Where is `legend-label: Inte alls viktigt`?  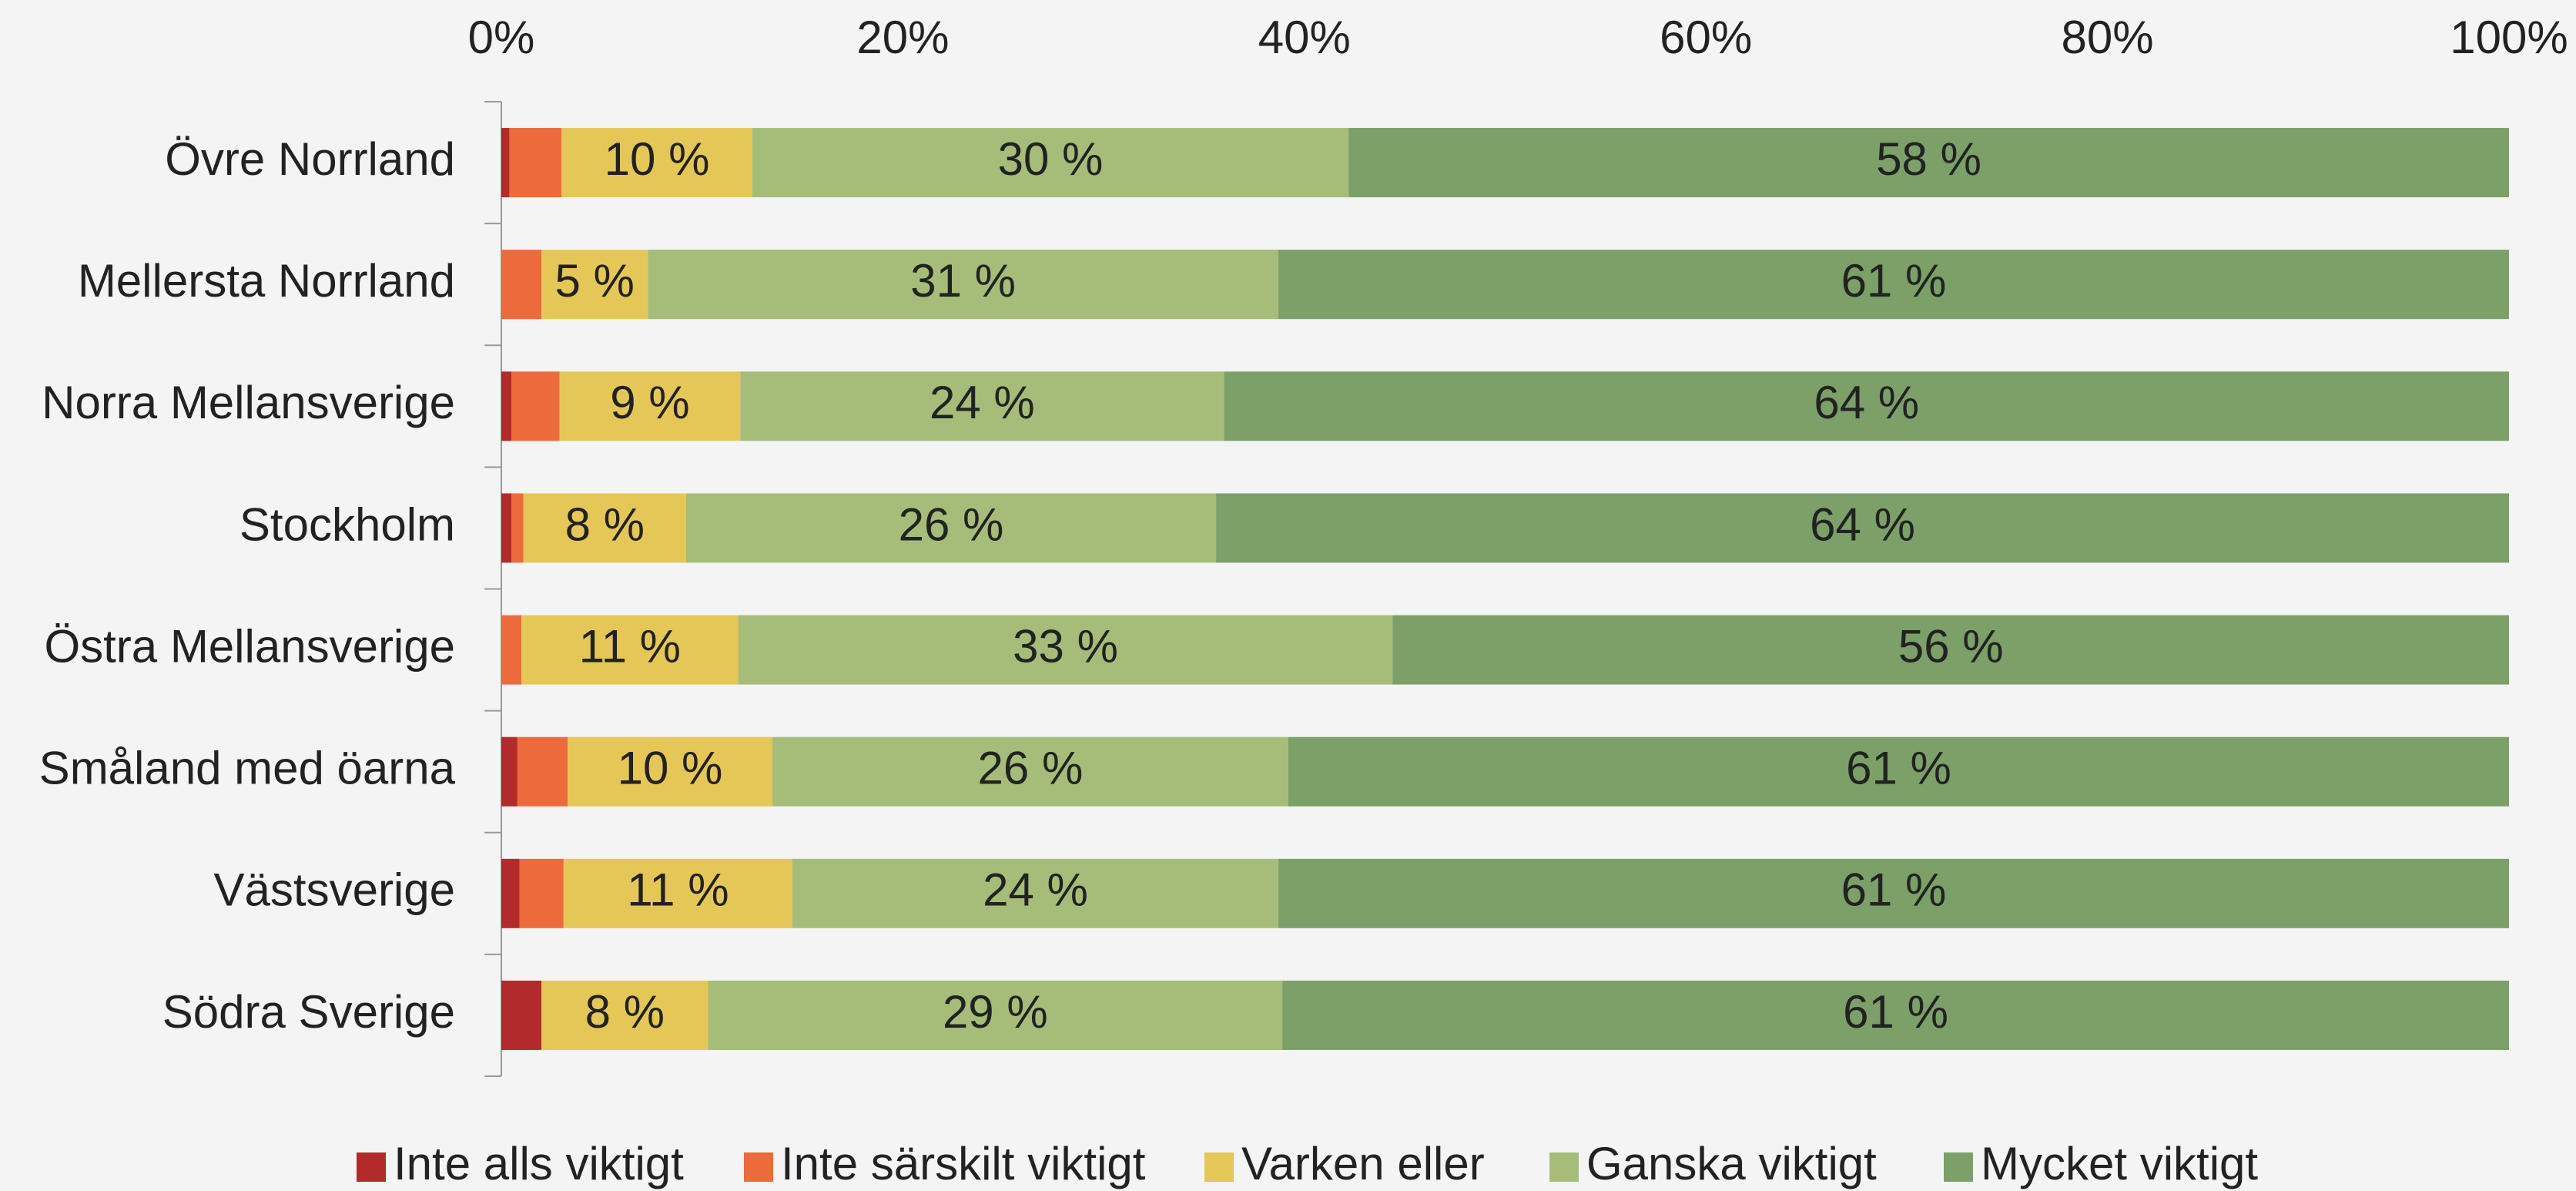
legend-label: Inte alls viktigt is located at coordinates (539, 1163).